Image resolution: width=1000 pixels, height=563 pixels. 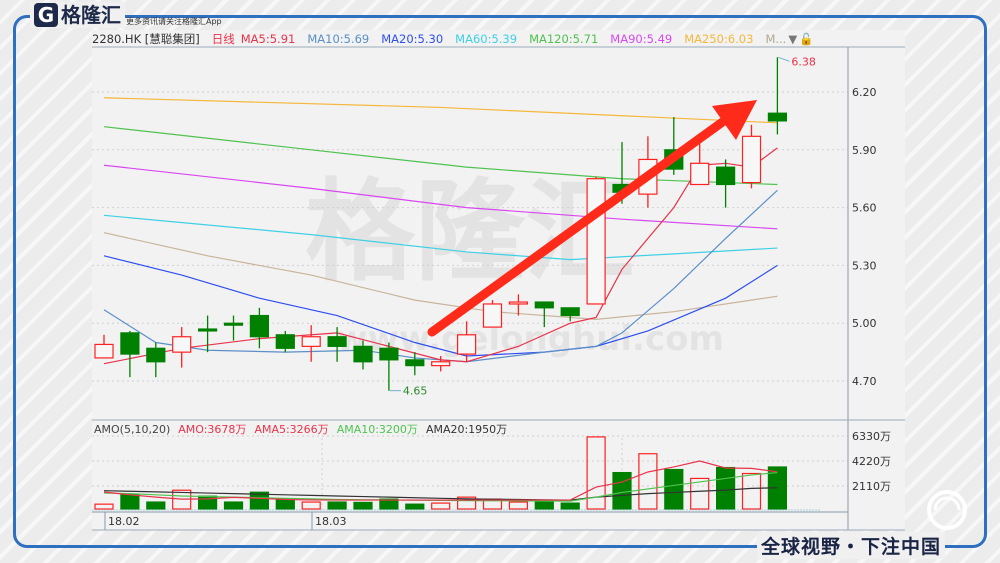 I want to click on ma90-label: MA90:5.49, so click(x=641, y=39).